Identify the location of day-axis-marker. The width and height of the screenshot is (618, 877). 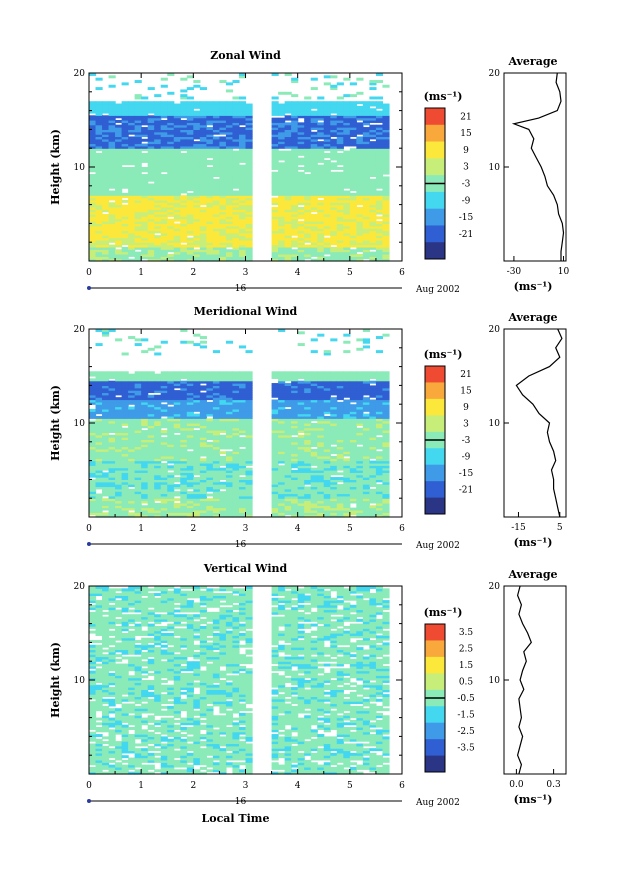
(89, 288).